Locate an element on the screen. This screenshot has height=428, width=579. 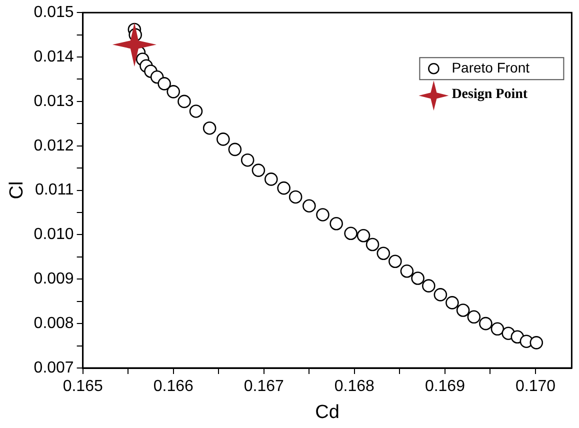
x-tick-label: 0.166 is located at coordinates (173, 387).